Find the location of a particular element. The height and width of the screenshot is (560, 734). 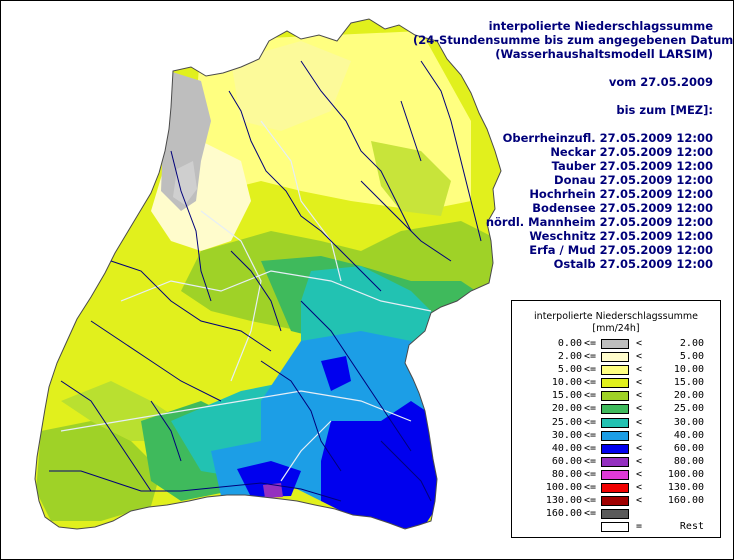

legend-row: 60.00 <= <80.00 is located at coordinates (616, 462).